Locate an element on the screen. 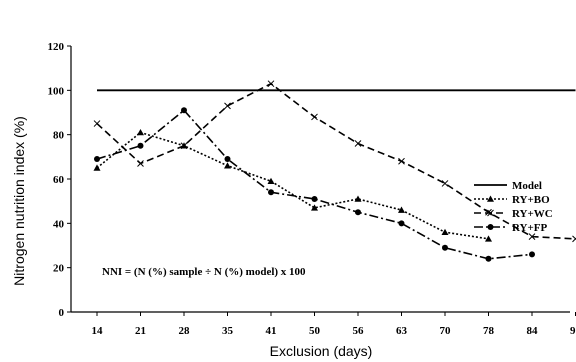  y-axis-ticks: 0 20 40 60 80 100 120 is located at coordinates (59, 180).